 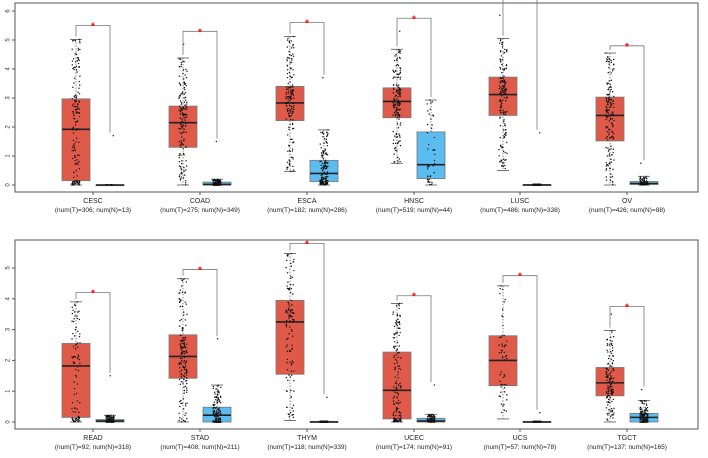 I want to click on x-tick-label: THYM, so click(x=307, y=438).